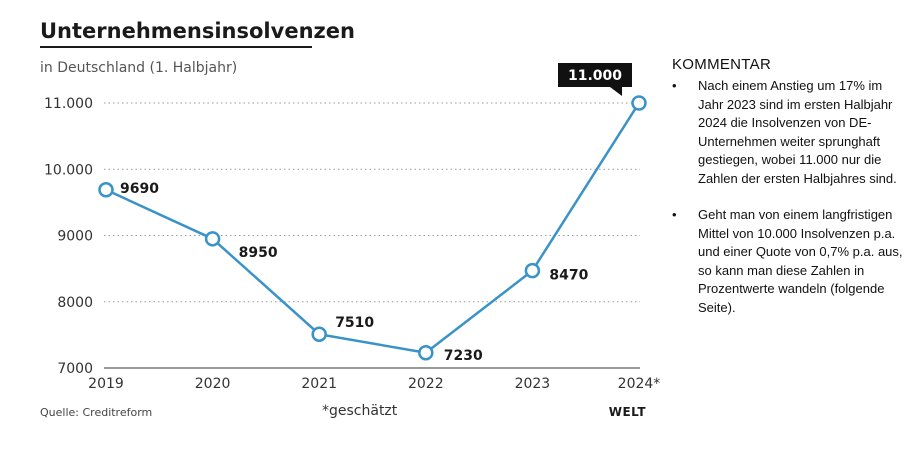  I want to click on data-label: 7230, so click(463, 356).